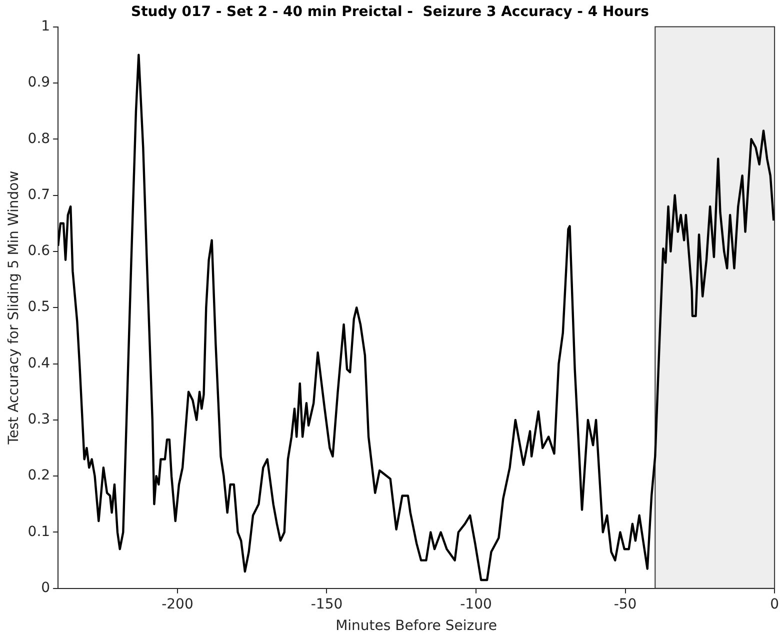  Describe the element at coordinates (476, 604) in the screenshot. I see `x-tick-label: -100` at that location.